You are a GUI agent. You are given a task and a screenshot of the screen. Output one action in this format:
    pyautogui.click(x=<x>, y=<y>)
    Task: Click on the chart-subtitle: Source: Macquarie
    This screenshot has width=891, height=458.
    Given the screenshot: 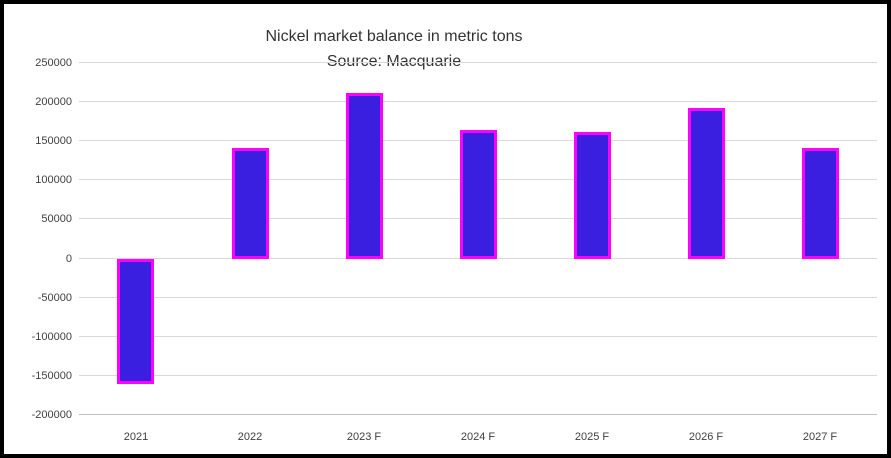 What is the action you would take?
    pyautogui.click(x=394, y=61)
    